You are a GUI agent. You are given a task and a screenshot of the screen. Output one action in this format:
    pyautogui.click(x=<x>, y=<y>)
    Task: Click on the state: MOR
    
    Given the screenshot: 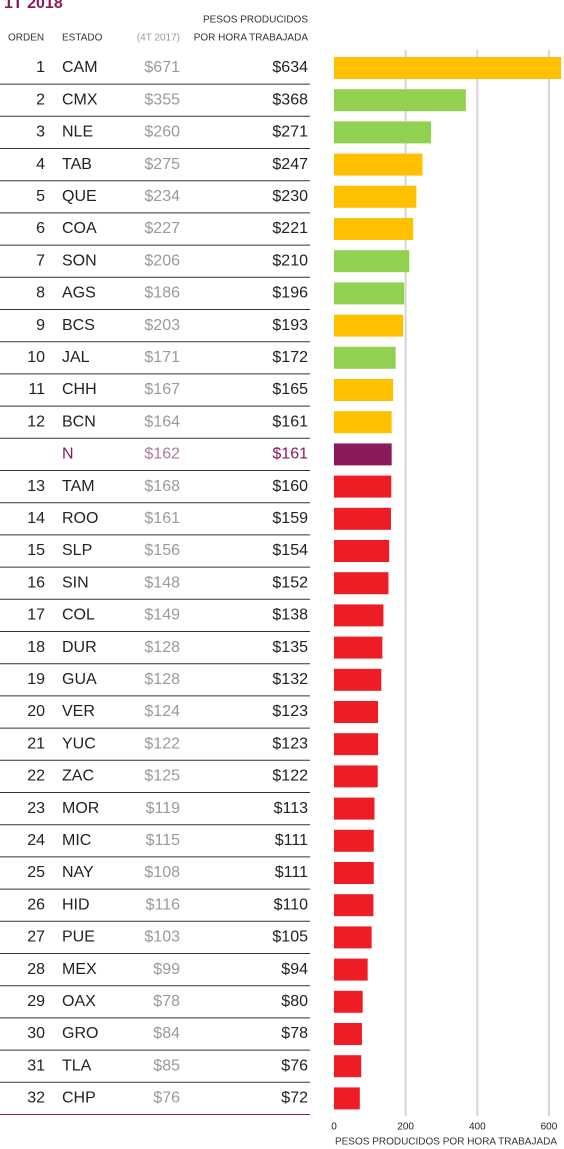 What is the action you would take?
    pyautogui.click(x=80, y=808)
    